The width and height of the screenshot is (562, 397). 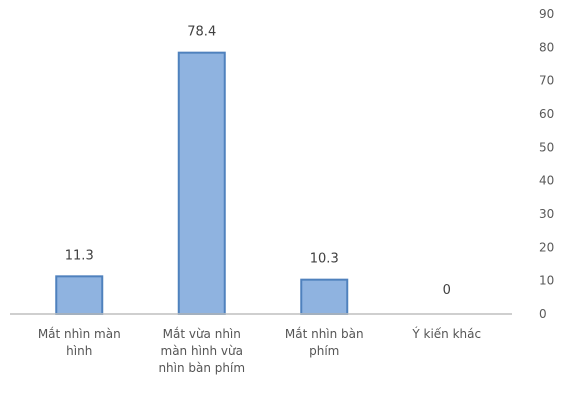 I want to click on y-tick-label: 10, so click(x=546, y=281).